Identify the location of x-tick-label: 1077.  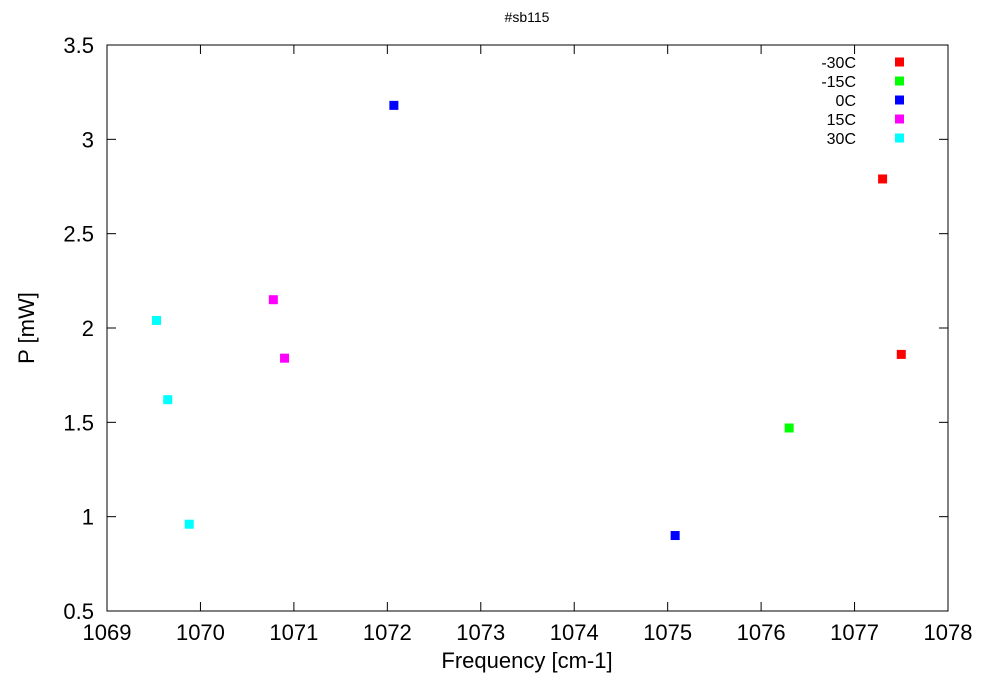
(854, 632).